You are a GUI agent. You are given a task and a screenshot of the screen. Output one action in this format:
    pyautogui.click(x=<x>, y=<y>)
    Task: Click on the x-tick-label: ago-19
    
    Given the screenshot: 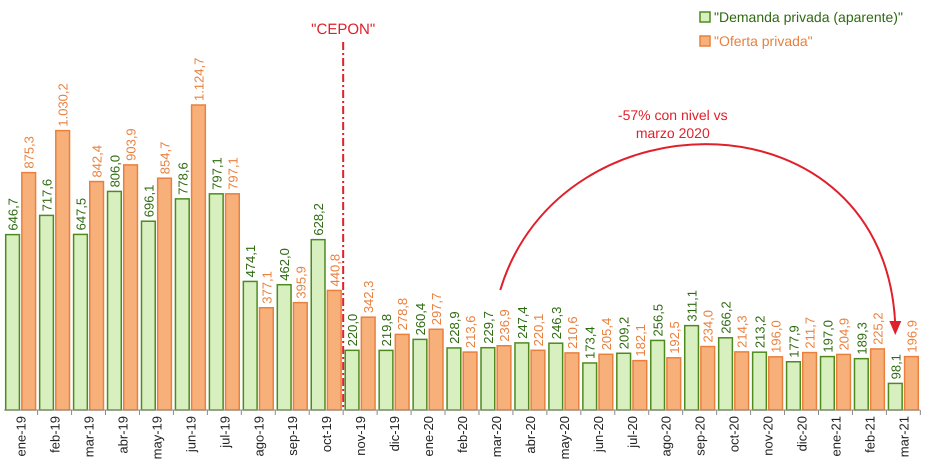 What is the action you would take?
    pyautogui.click(x=258, y=436)
    